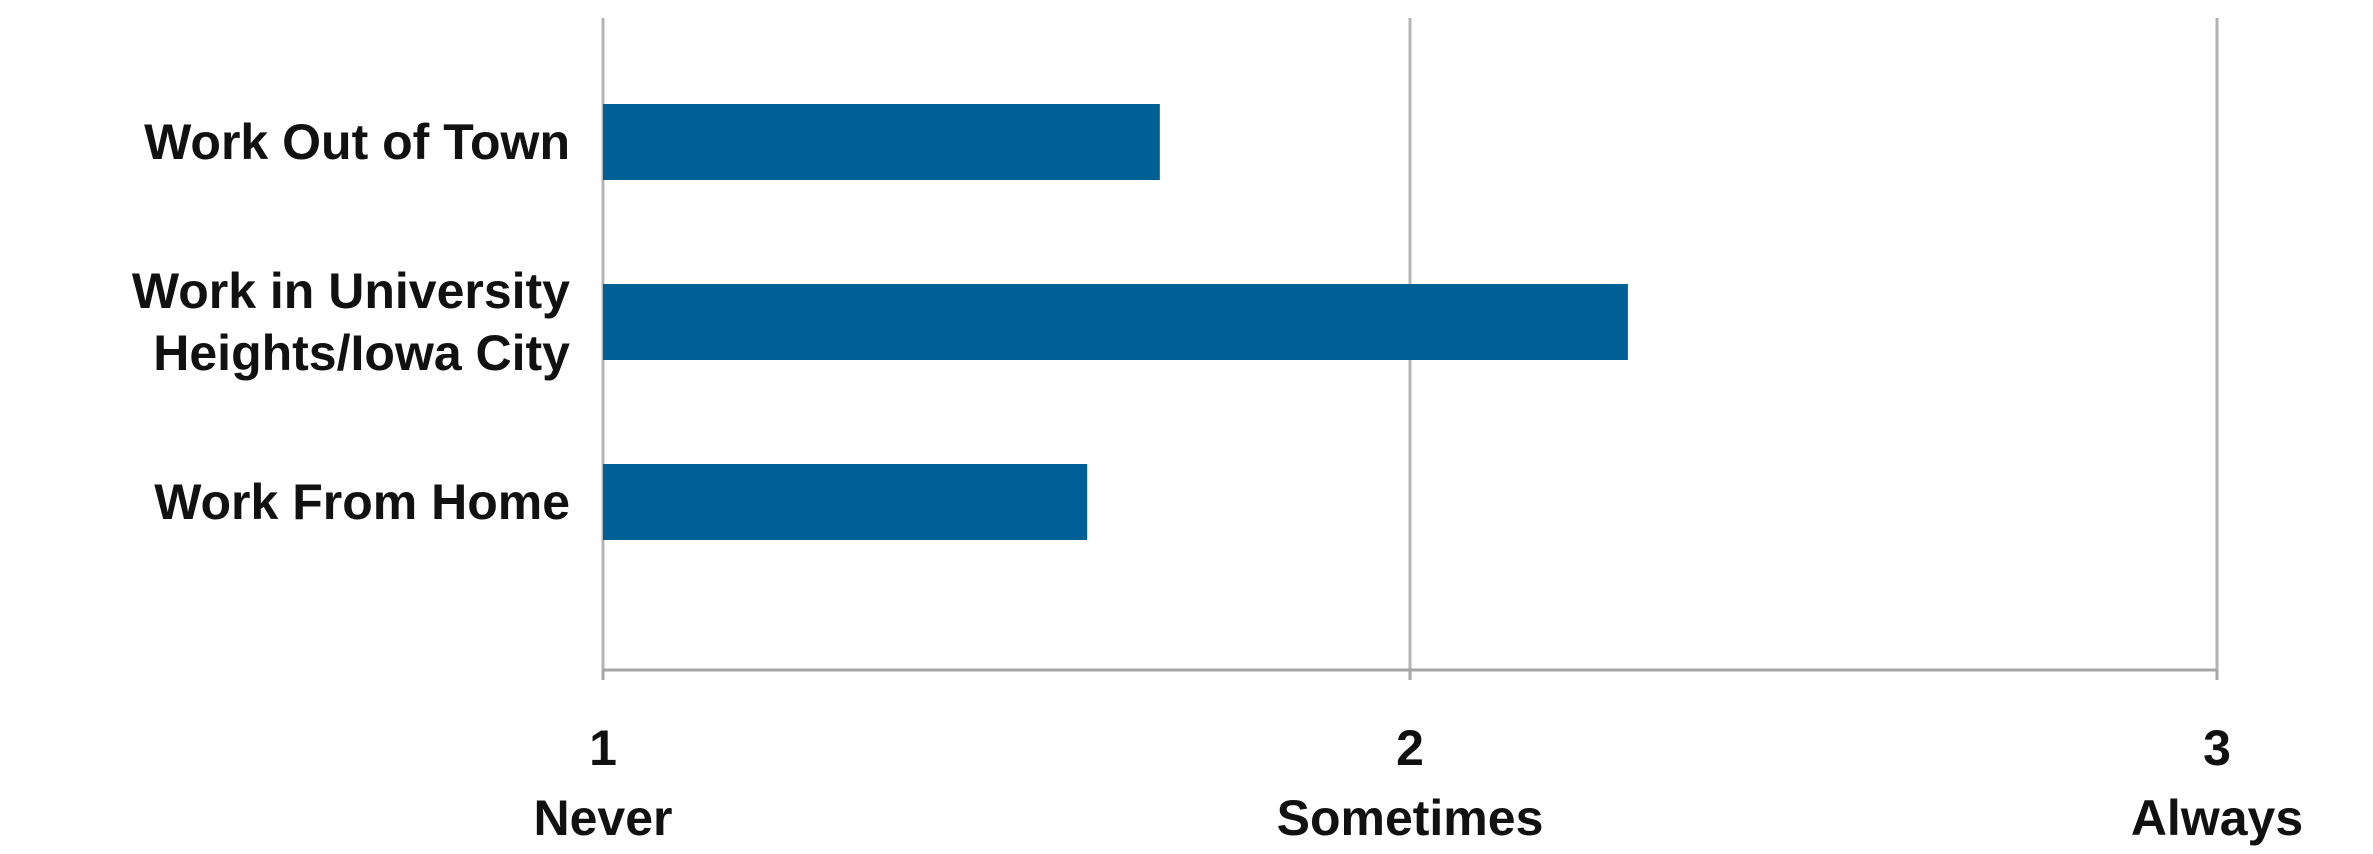  I want to click on x-tick-label-number: 1, so click(603, 748).